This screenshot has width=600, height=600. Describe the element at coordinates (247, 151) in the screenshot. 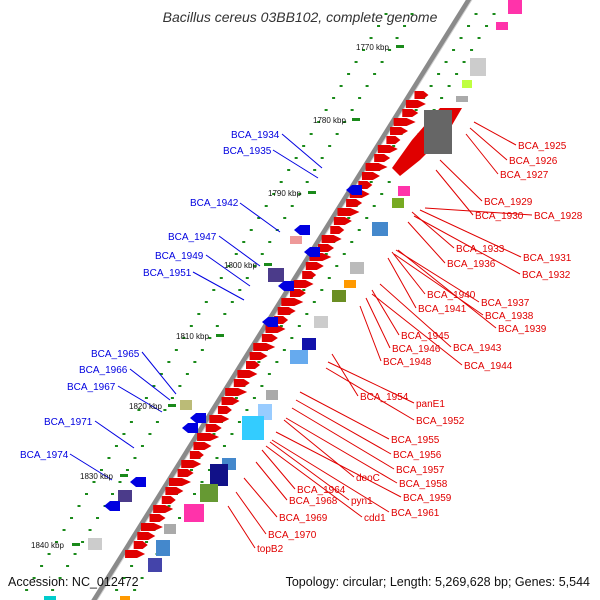

I see `gene-label: BCA_1935` at that location.